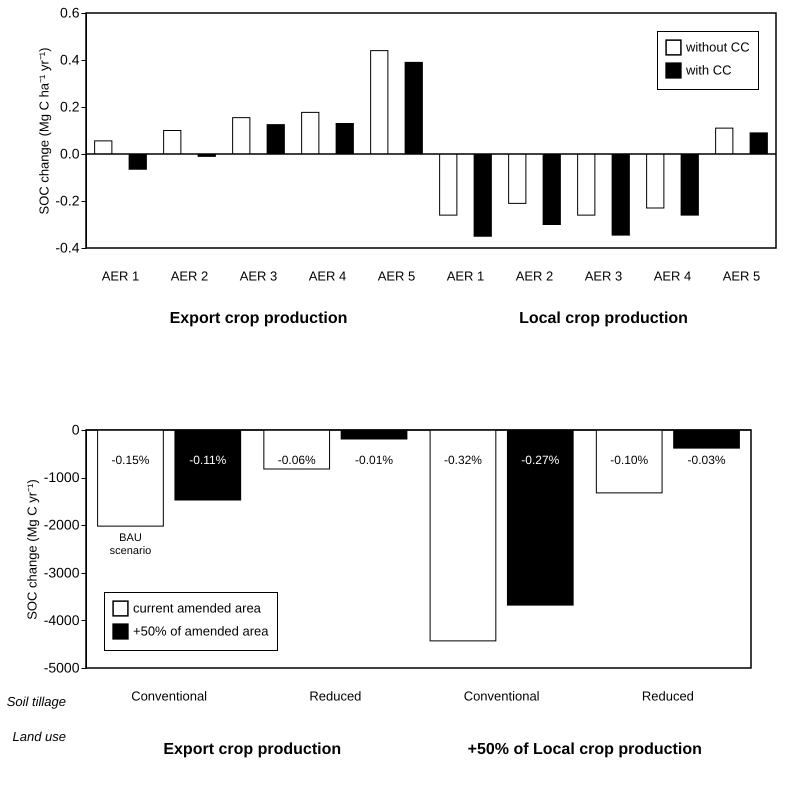 This screenshot has height=800, width=801. Describe the element at coordinates (201, 631) in the screenshot. I see `legend-label: +50% of amended area` at that location.